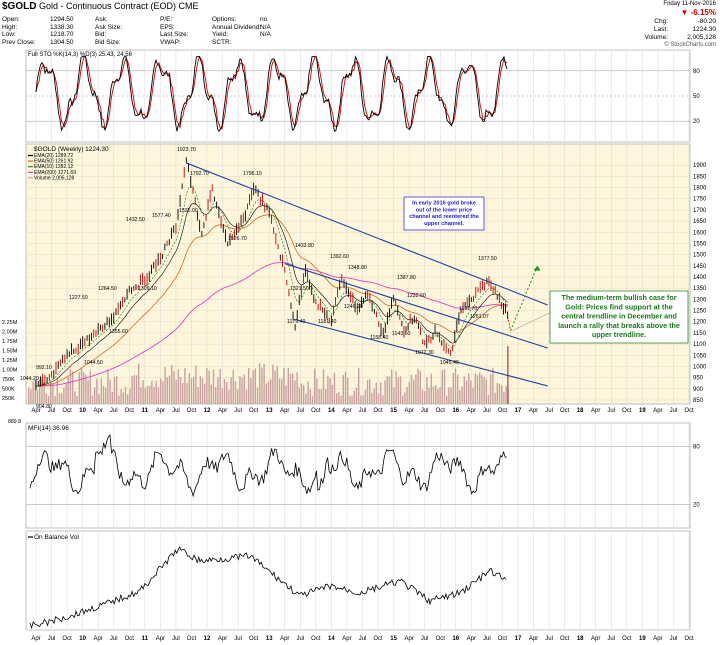 Image resolution: width=720 pixels, height=645 pixels. I want to click on annotation-channel-line: upper channel., so click(444, 224).